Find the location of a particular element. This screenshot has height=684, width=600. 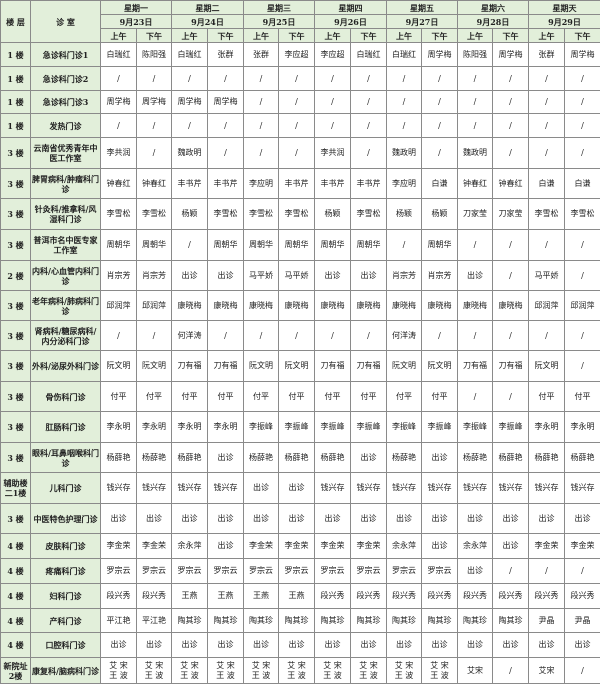

doctor-cell: 钟春红 is located at coordinates (475, 184).